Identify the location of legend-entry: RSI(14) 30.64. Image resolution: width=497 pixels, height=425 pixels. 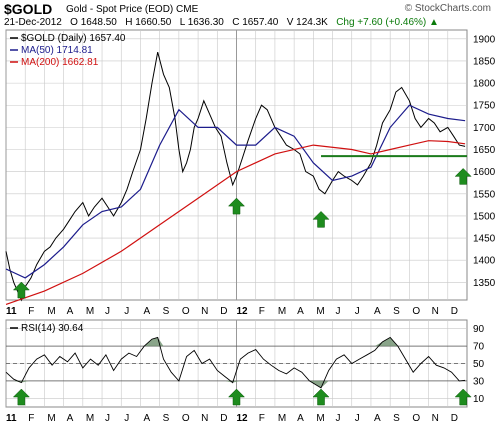
(52, 328).